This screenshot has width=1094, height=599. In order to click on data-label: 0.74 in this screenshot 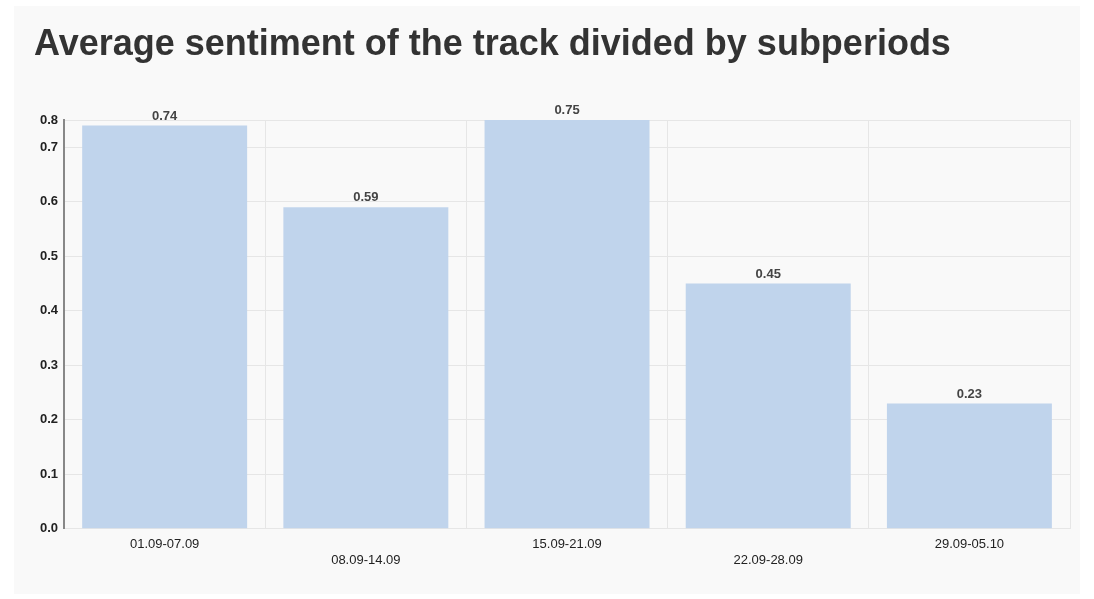, I will do `click(165, 115)`.